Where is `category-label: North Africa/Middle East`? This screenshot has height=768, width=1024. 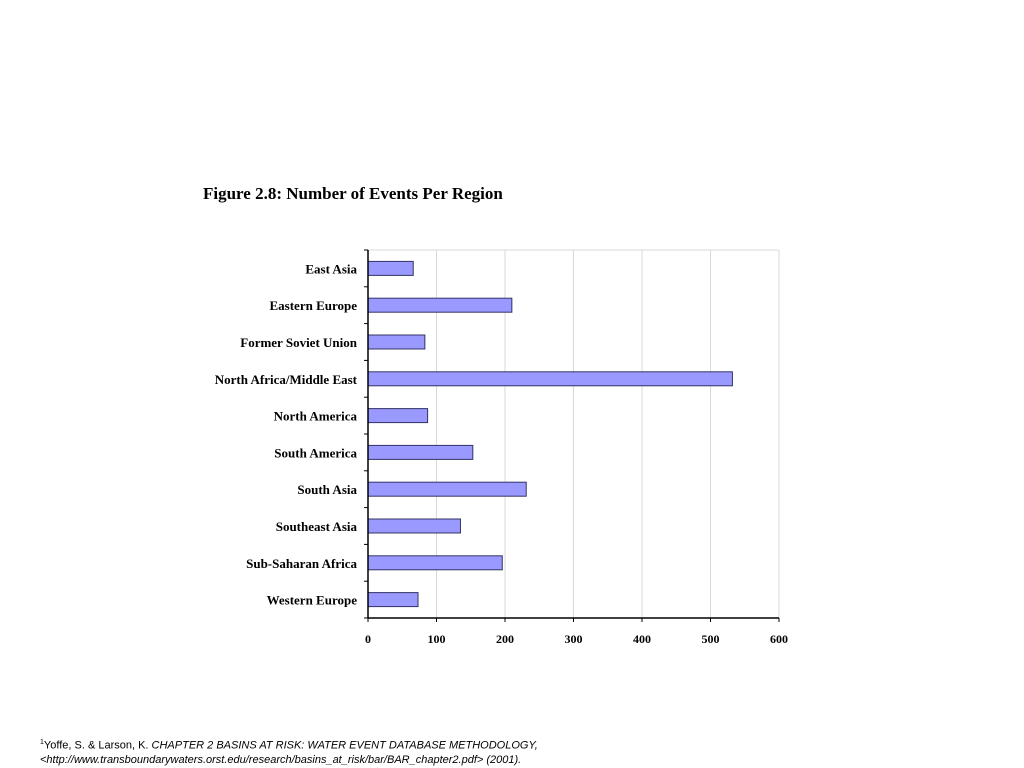 category-label: North Africa/Middle East is located at coordinates (286, 379).